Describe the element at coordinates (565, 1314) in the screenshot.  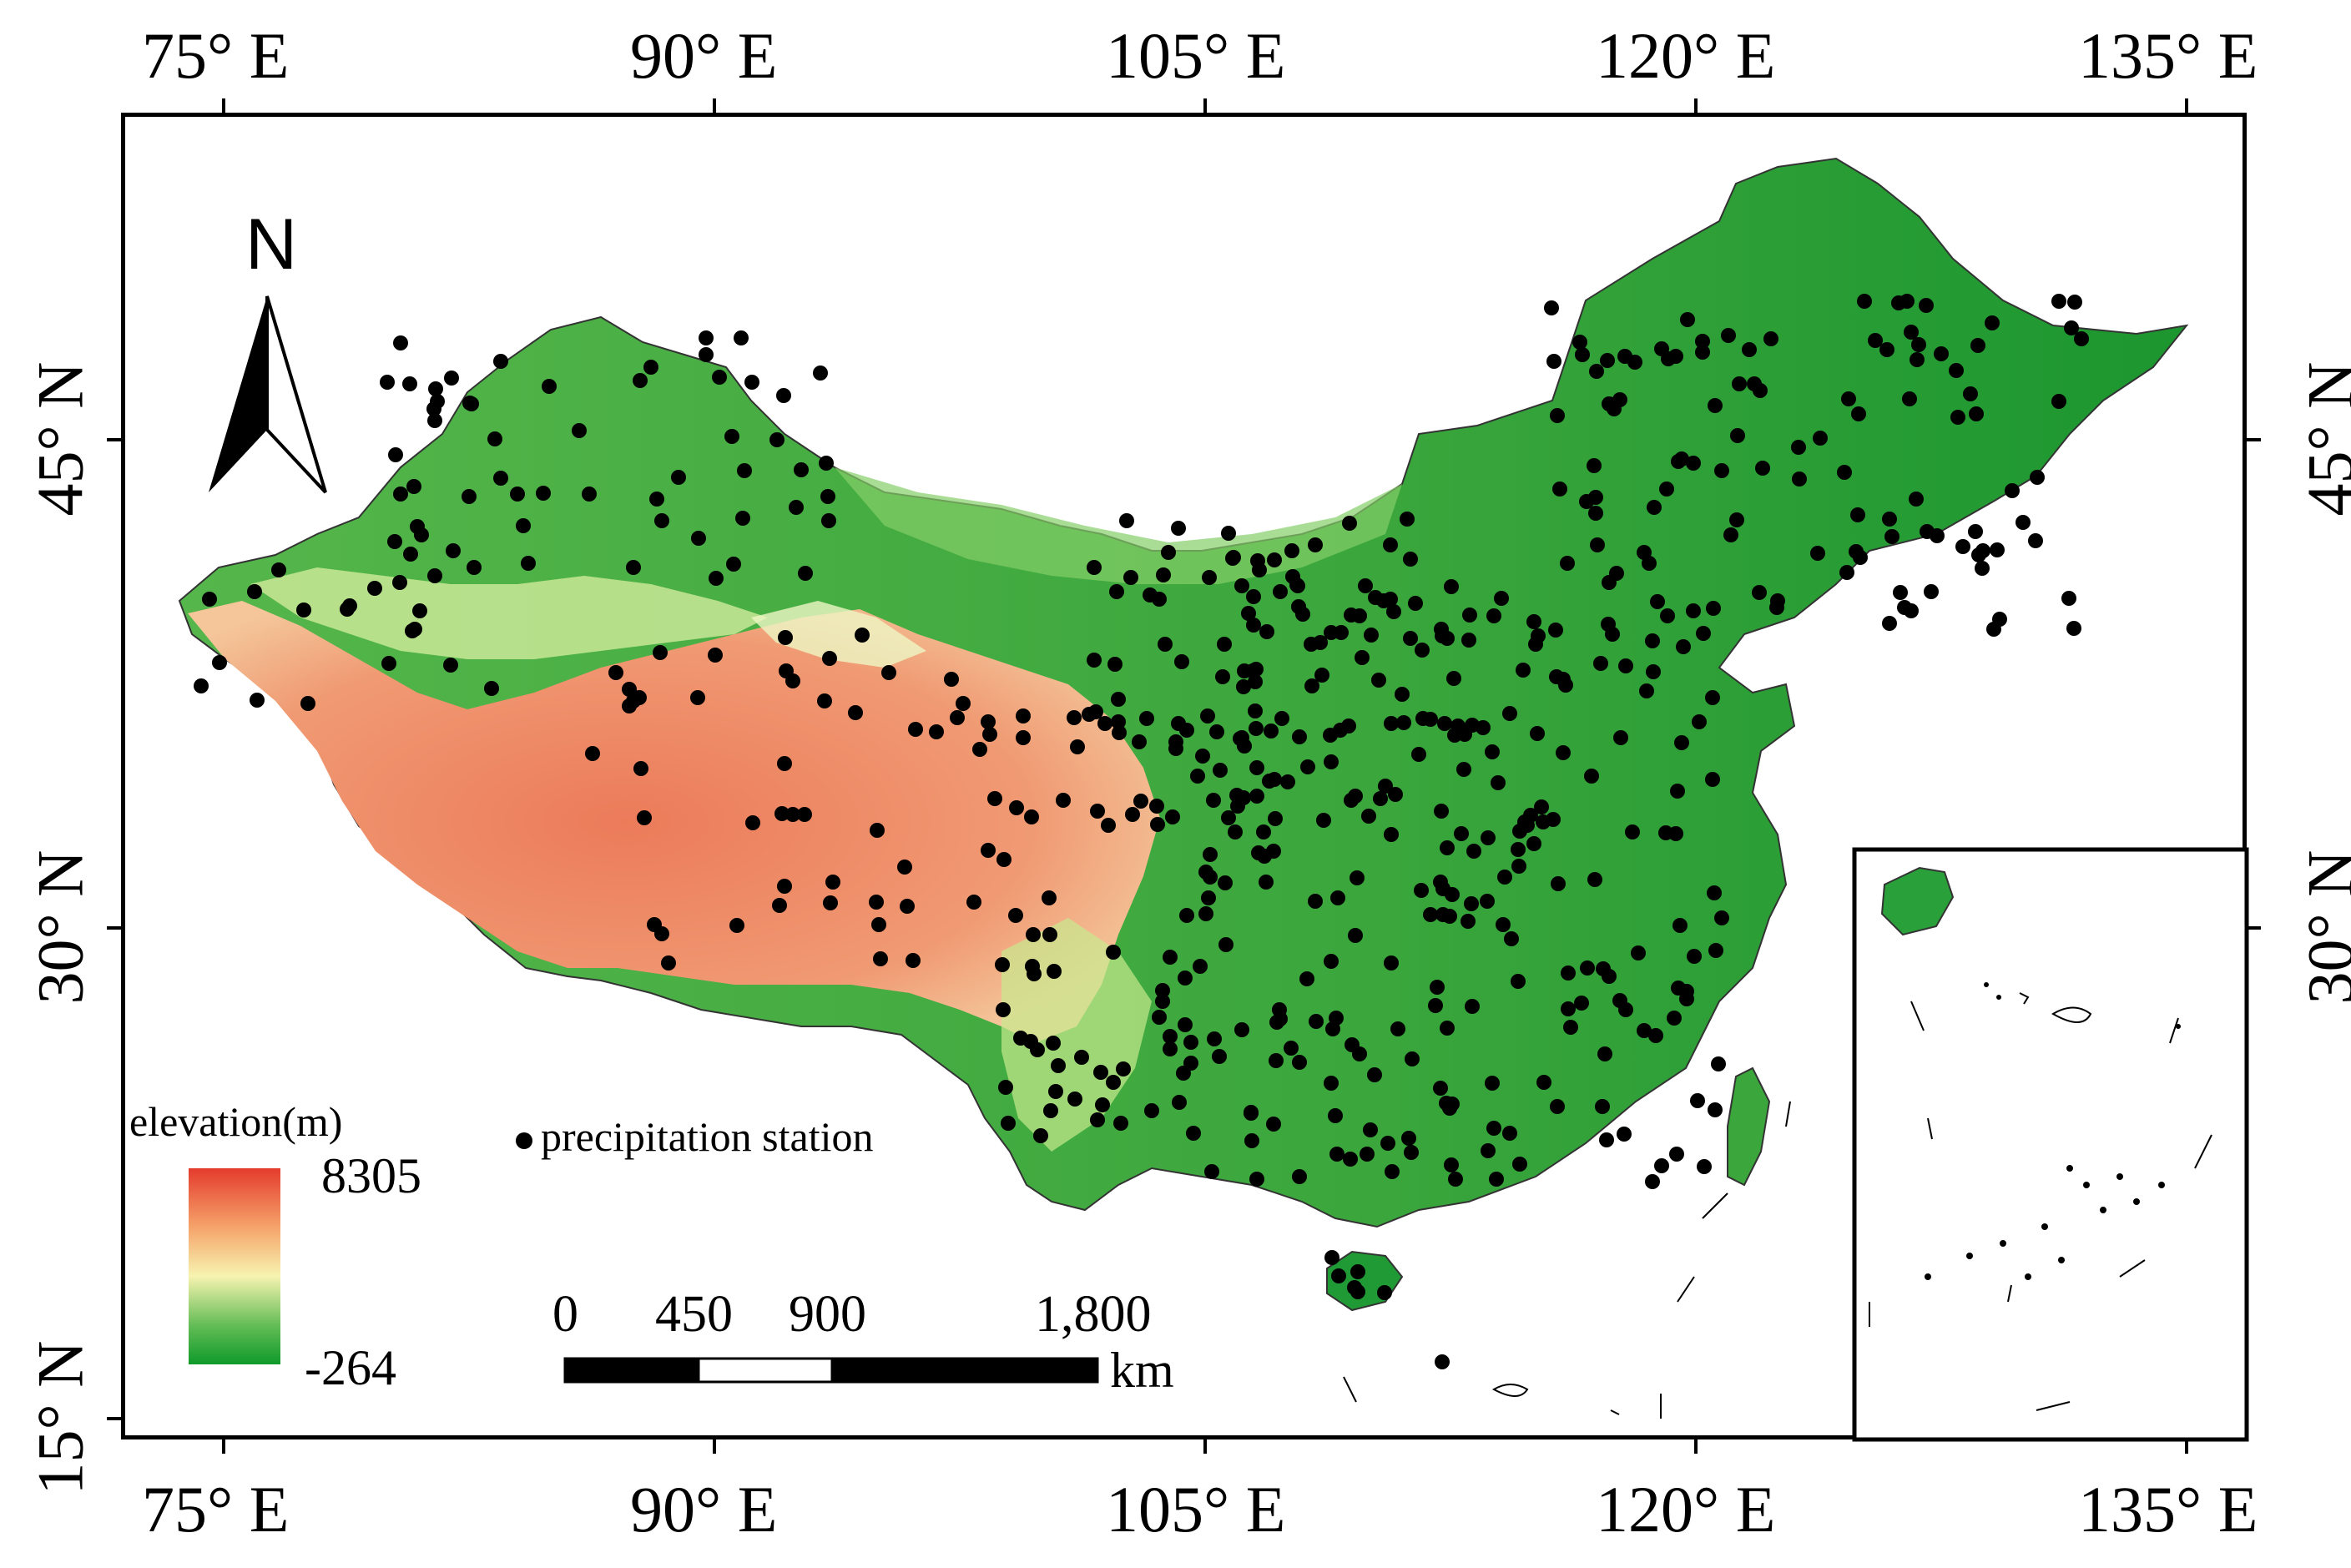
I see `scale-tick-0: 0` at that location.